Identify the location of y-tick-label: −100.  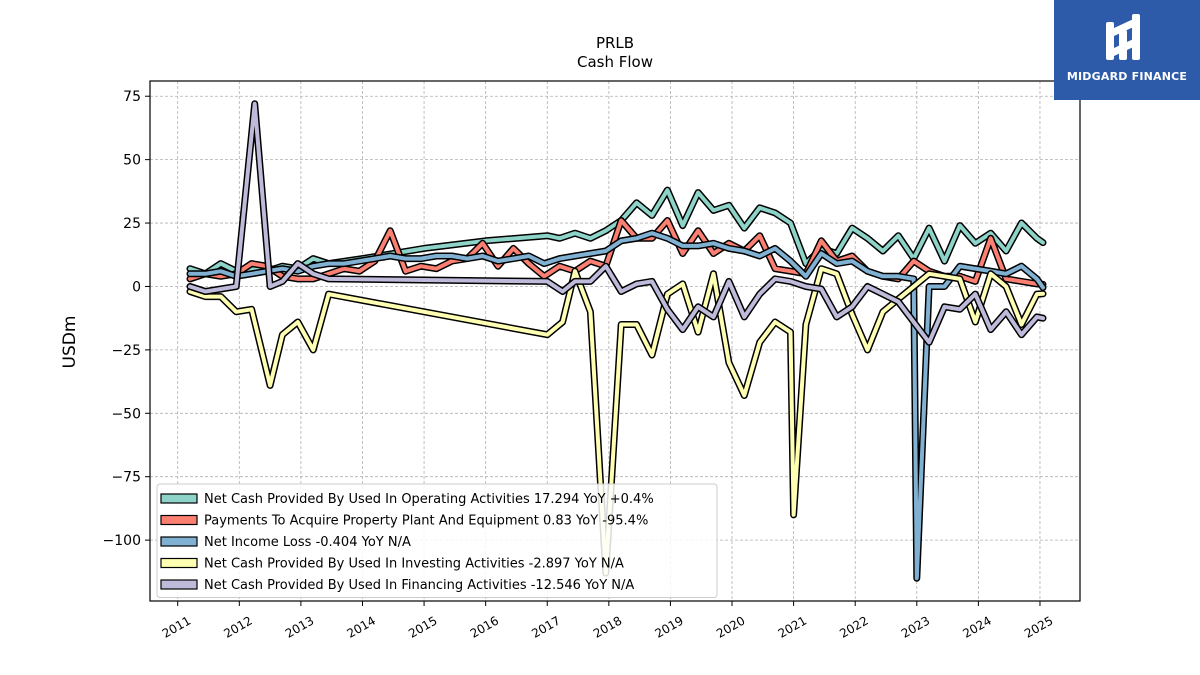
(122, 541).